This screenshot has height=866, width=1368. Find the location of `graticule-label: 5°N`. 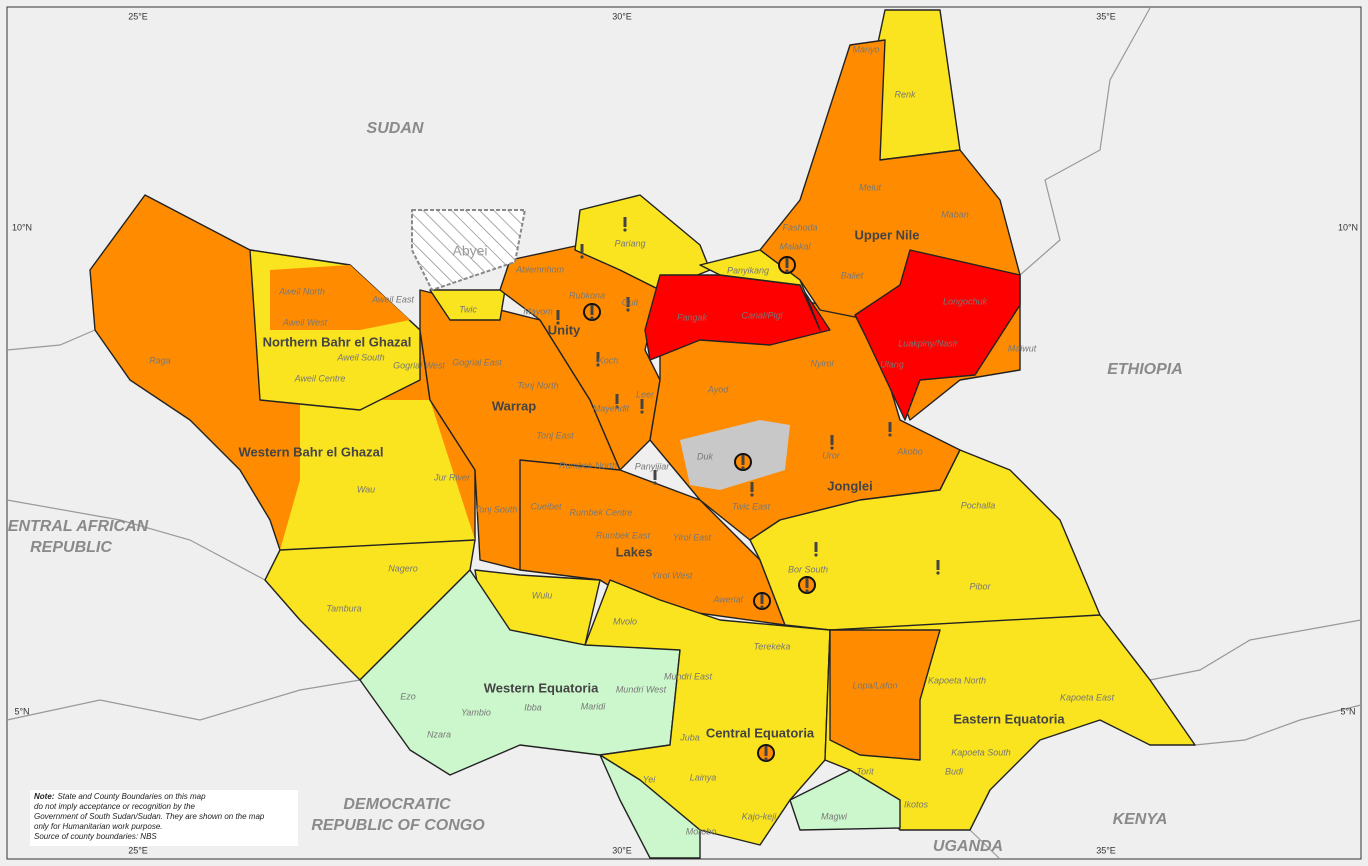

graticule-label: 5°N is located at coordinates (1347, 711).